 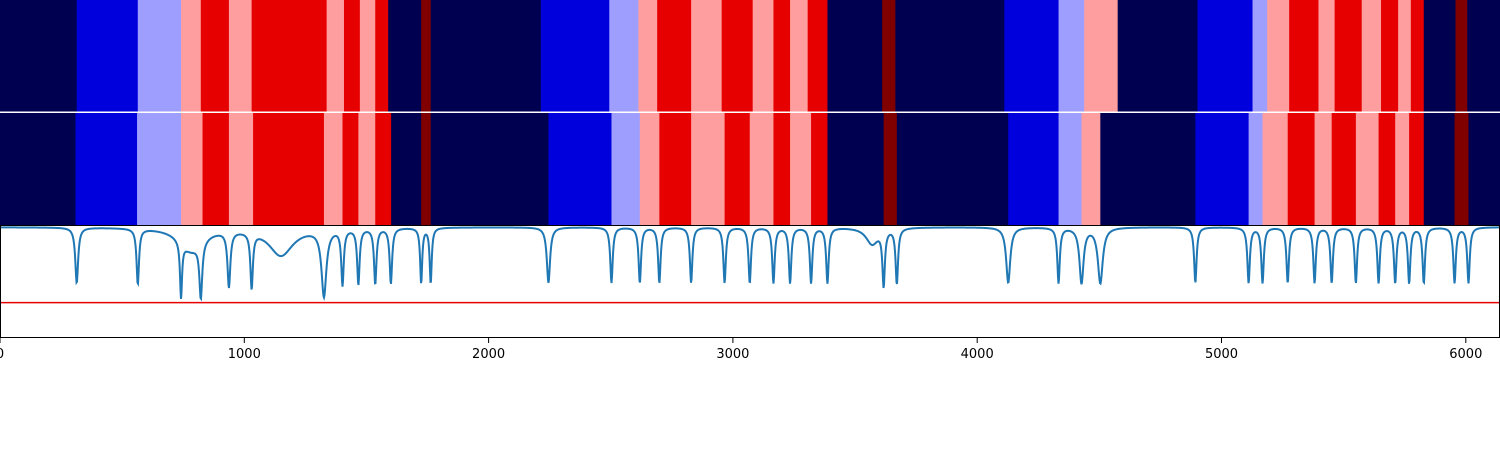 What do you see at coordinates (2, 354) in the screenshot?
I see `x-tick-label-0: 0` at bounding box center [2, 354].